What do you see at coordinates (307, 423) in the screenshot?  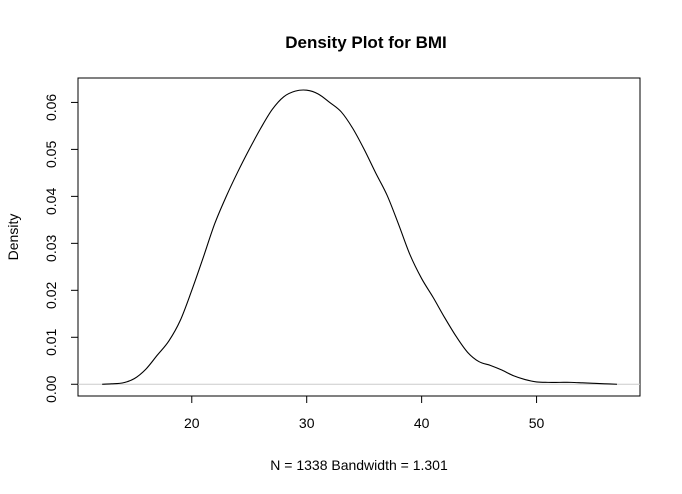 I see `x-tick-label: 30` at bounding box center [307, 423].